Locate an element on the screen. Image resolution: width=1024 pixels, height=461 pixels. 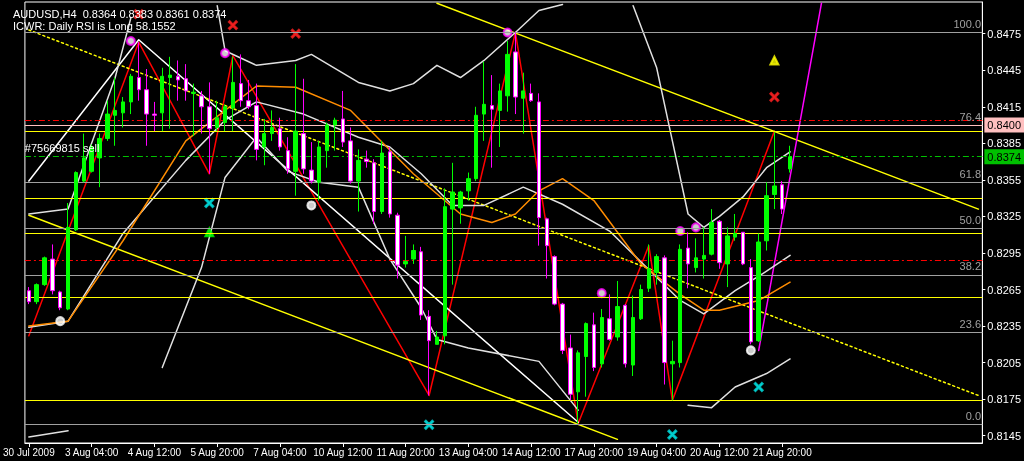
annotation: 100.0 is located at coordinates (967, 23).